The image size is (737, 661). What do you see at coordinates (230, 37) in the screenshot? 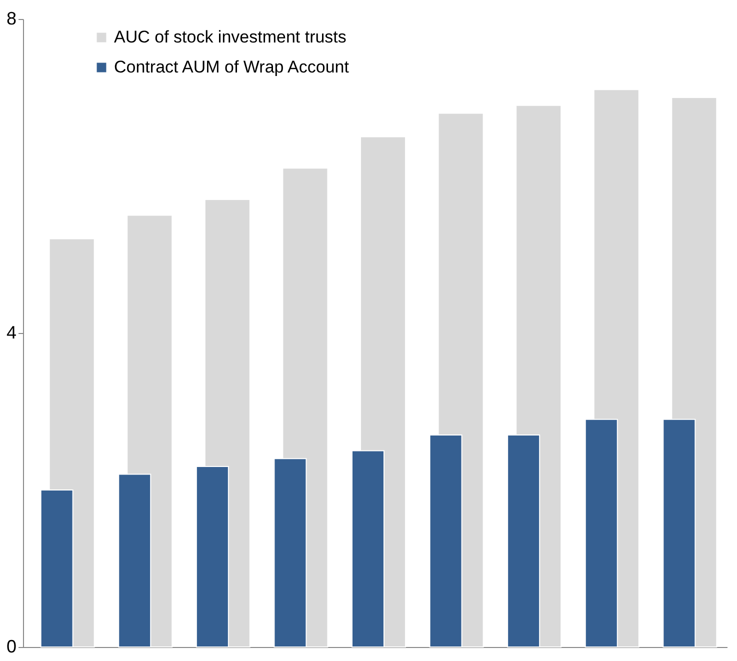
I see `legend-label: AUC of stock investment trusts` at bounding box center [230, 37].